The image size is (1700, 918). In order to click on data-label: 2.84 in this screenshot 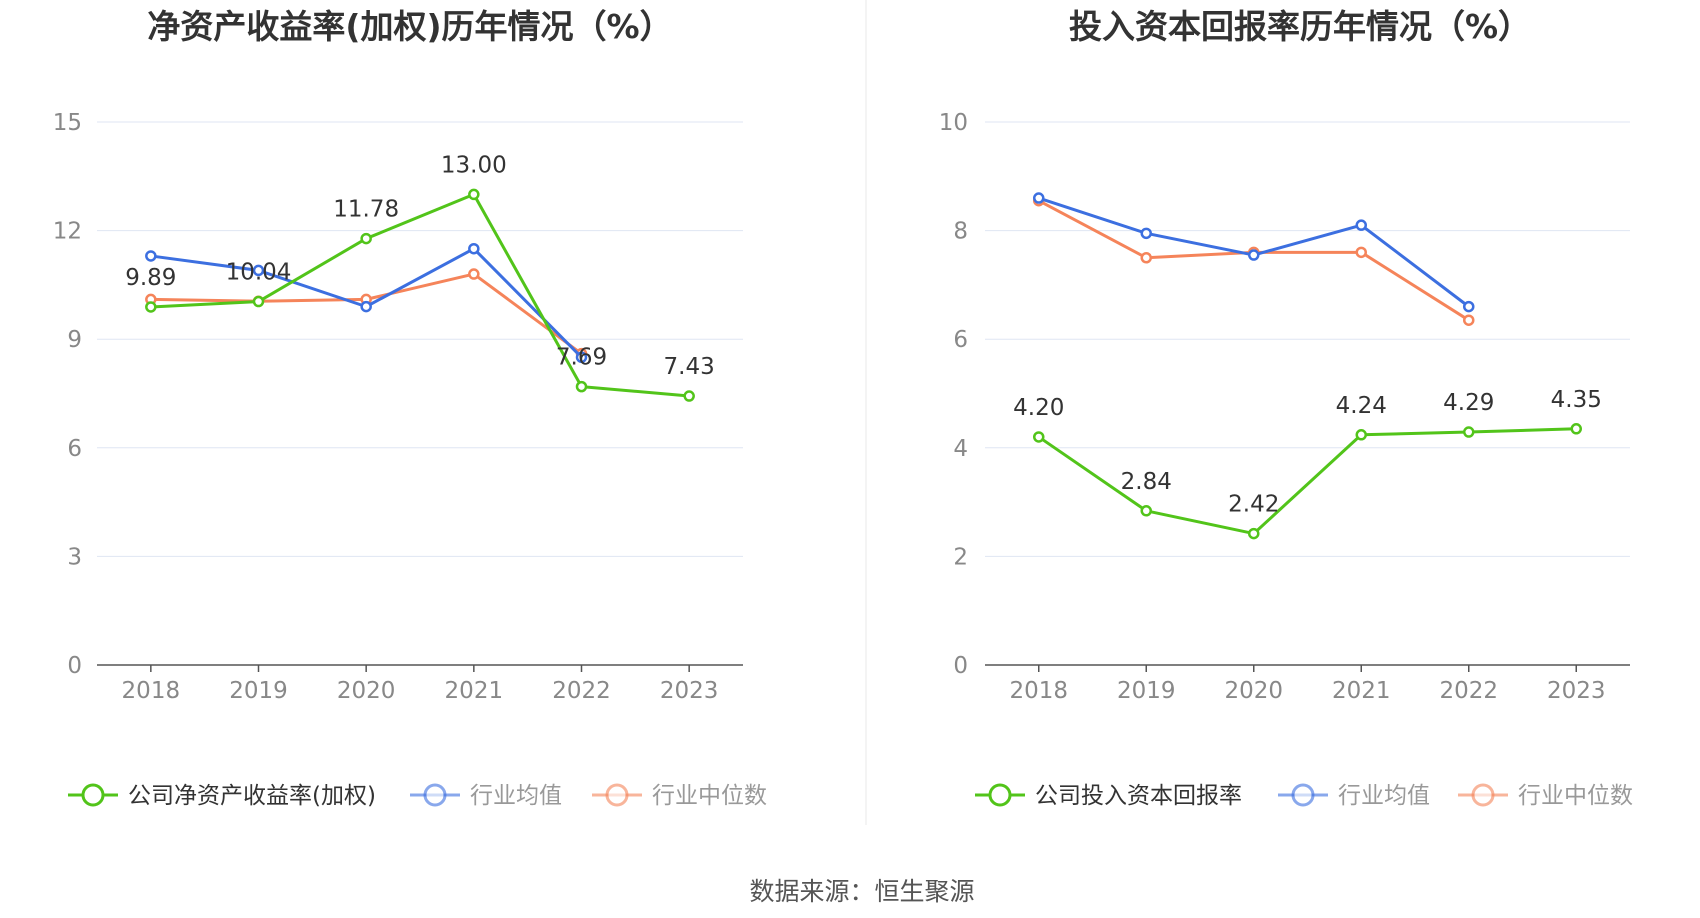, I will do `click(1146, 482)`.